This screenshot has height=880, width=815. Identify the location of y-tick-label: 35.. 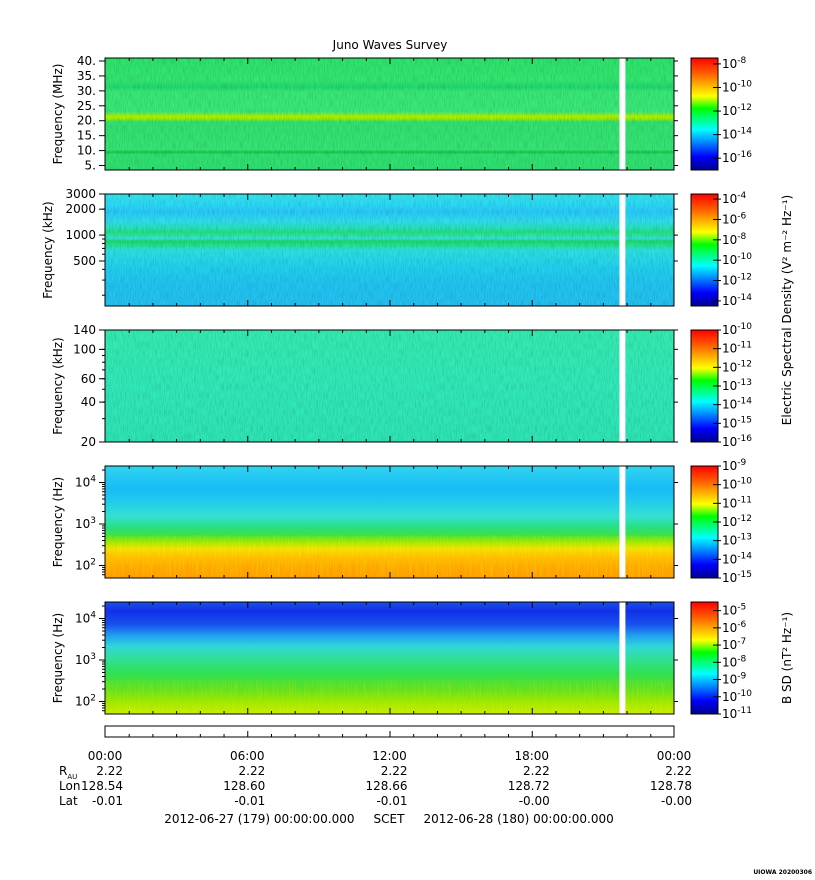
(86, 76).